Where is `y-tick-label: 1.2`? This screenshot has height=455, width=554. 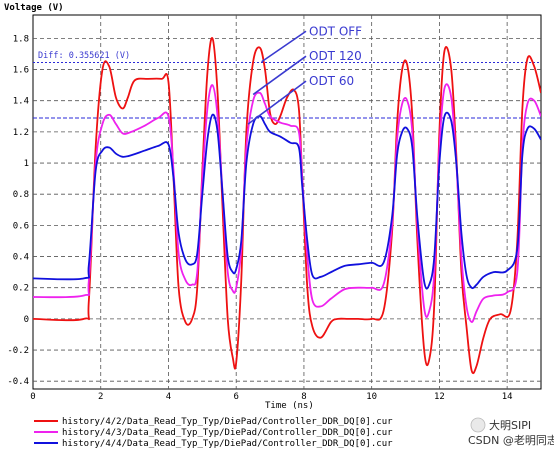
y-tick-label: 1.2 is located at coordinates (21, 133).